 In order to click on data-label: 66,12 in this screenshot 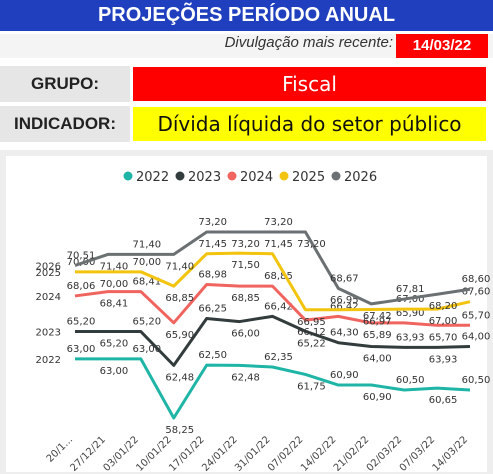, I will do `click(311, 332)`.